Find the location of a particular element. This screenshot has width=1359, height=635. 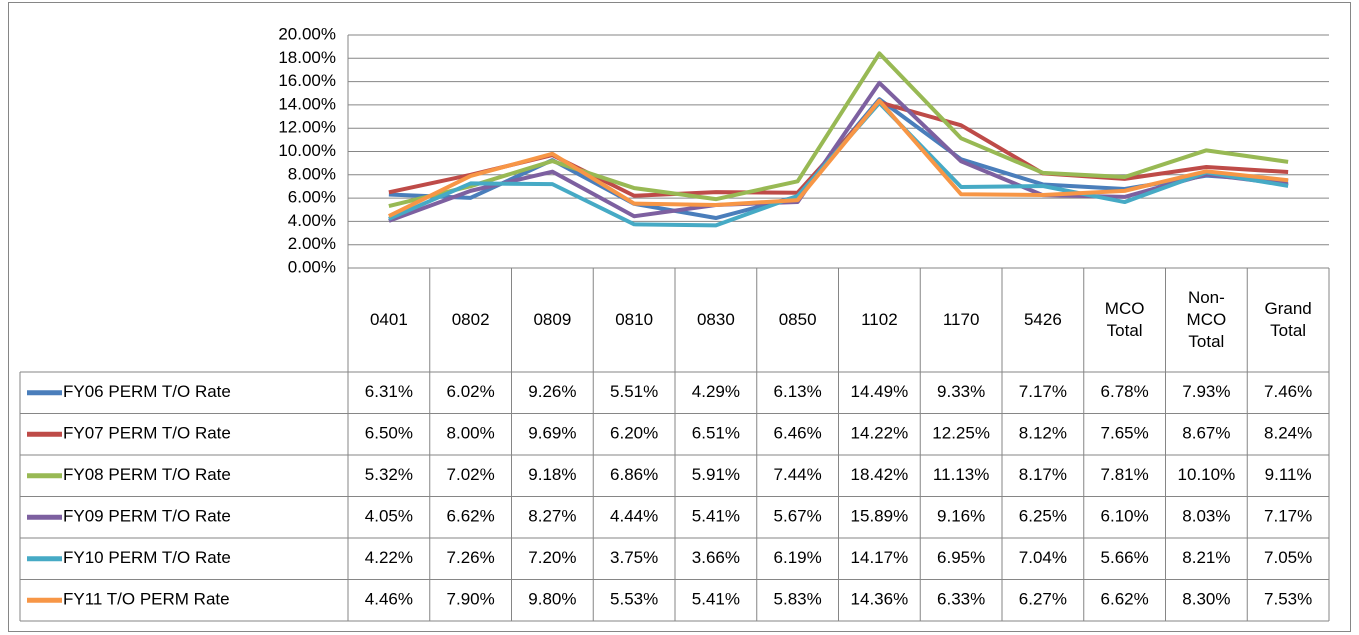

x-tick-label: 0810 is located at coordinates (634, 319).